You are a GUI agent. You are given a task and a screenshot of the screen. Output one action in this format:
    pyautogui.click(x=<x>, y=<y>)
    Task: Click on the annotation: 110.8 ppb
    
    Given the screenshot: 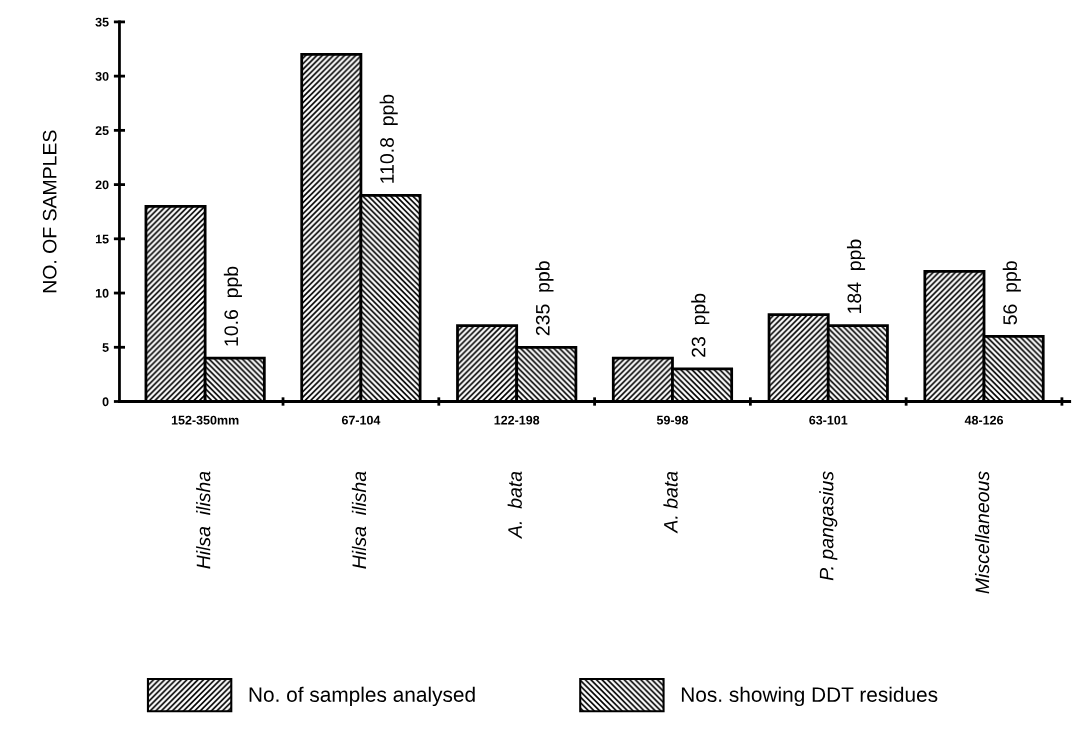 What is the action you would take?
    pyautogui.click(x=388, y=138)
    